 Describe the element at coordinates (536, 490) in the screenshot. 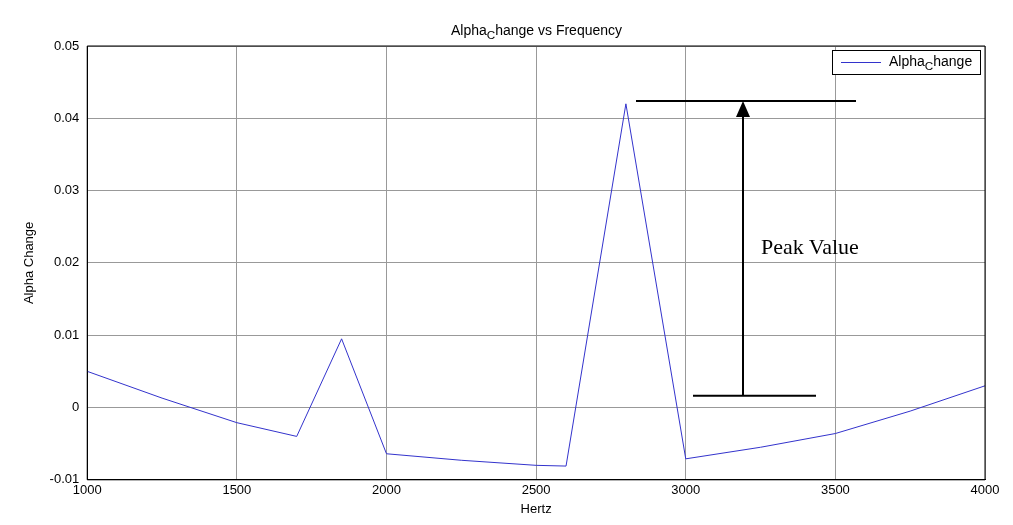

I see `x-tick-label: 2500` at that location.